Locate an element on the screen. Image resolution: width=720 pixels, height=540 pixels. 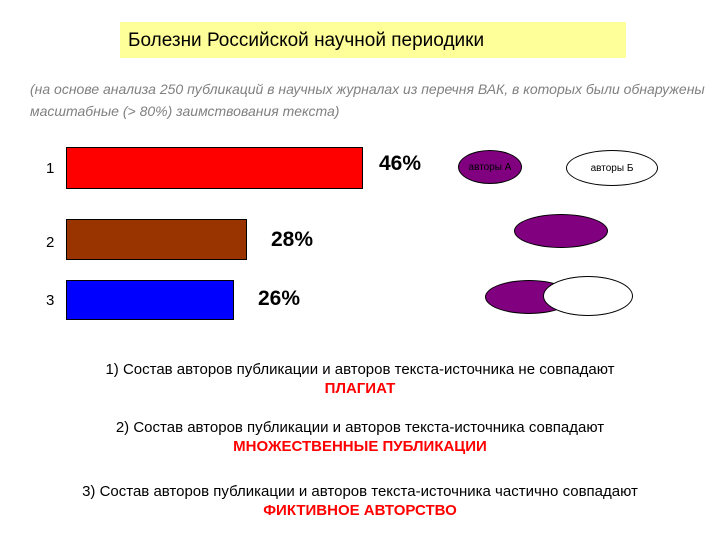
authors-a-ellipse: авторы А is located at coordinates (490, 167).